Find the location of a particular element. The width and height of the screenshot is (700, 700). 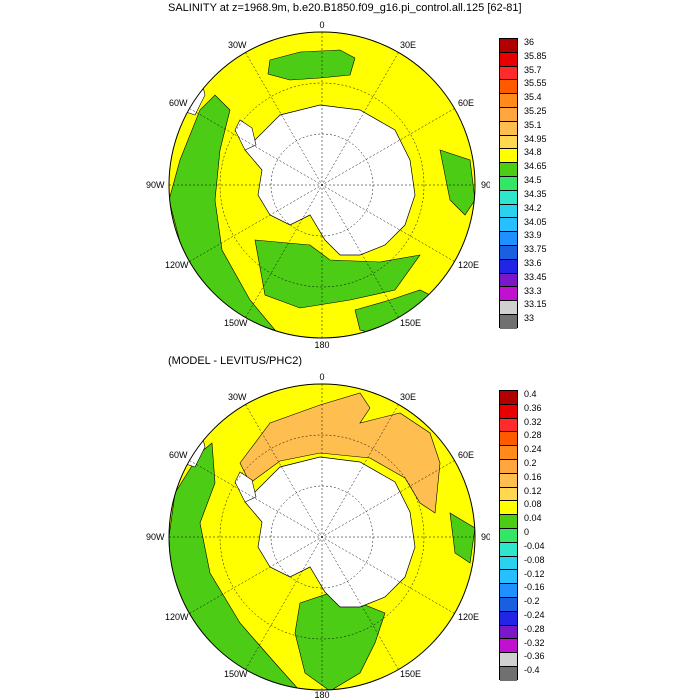

colorbar-label: -0.36 is located at coordinates (534, 656).